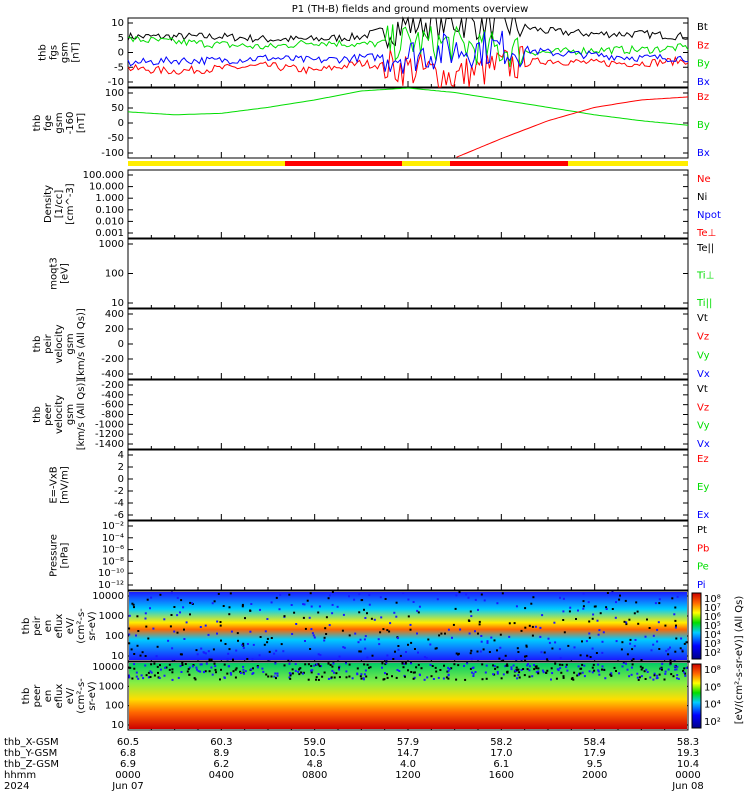 The width and height of the screenshot is (750, 804). I want to click on x-tick-value: 0000, so click(687, 775).